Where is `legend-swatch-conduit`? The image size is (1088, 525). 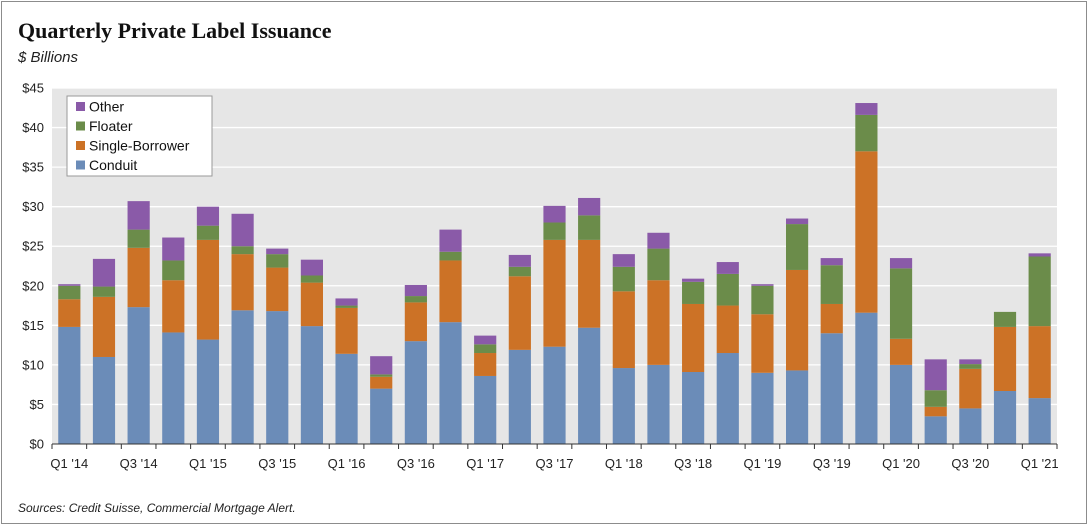 legend-swatch-conduit is located at coordinates (80, 165).